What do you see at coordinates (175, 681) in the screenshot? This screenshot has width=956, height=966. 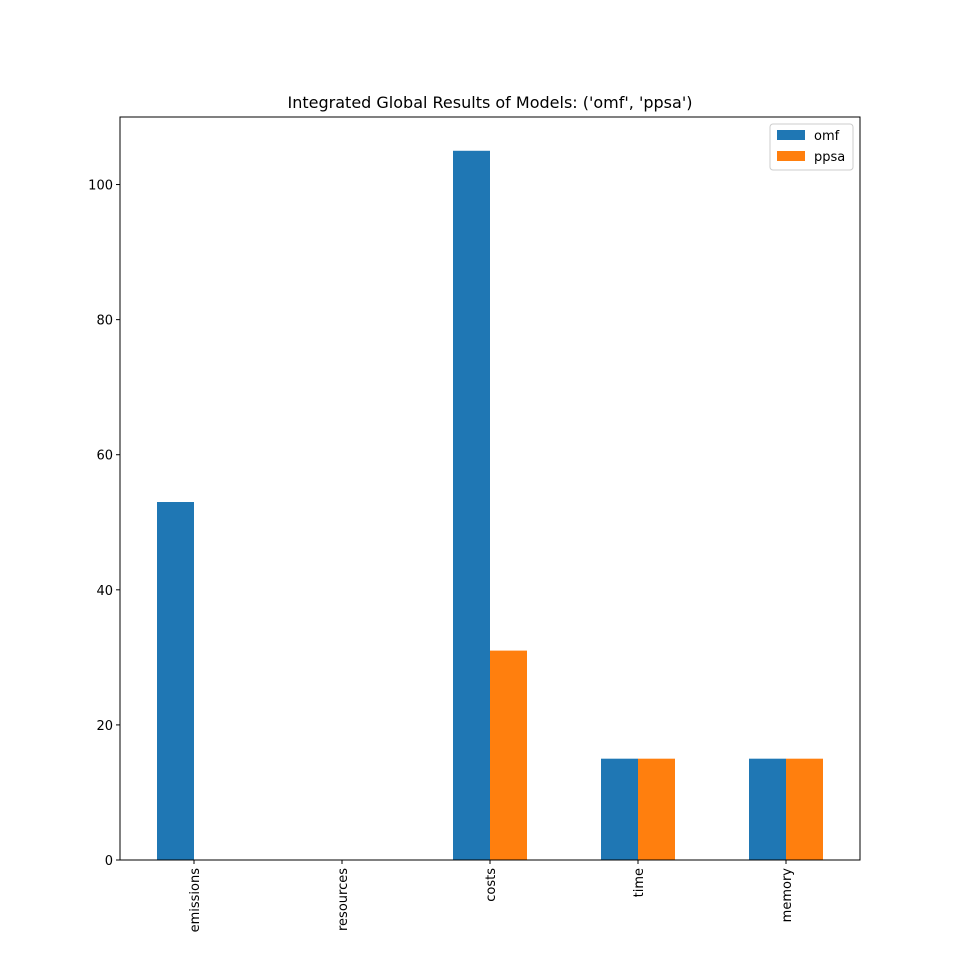 I see `bar-omf-emissions` at bounding box center [175, 681].